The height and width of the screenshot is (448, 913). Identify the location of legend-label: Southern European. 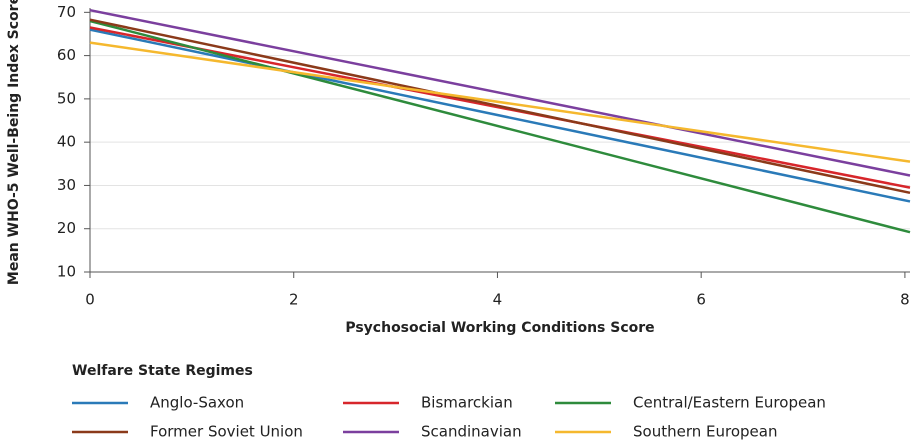
(705, 432).